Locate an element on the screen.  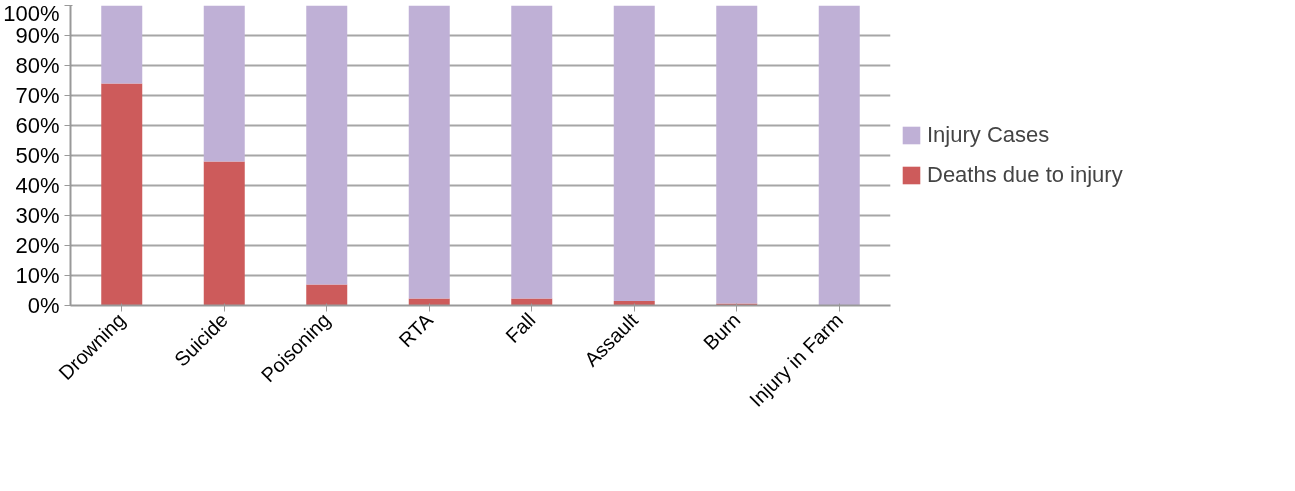
y-tick-label: 30% is located at coordinates (37, 215).